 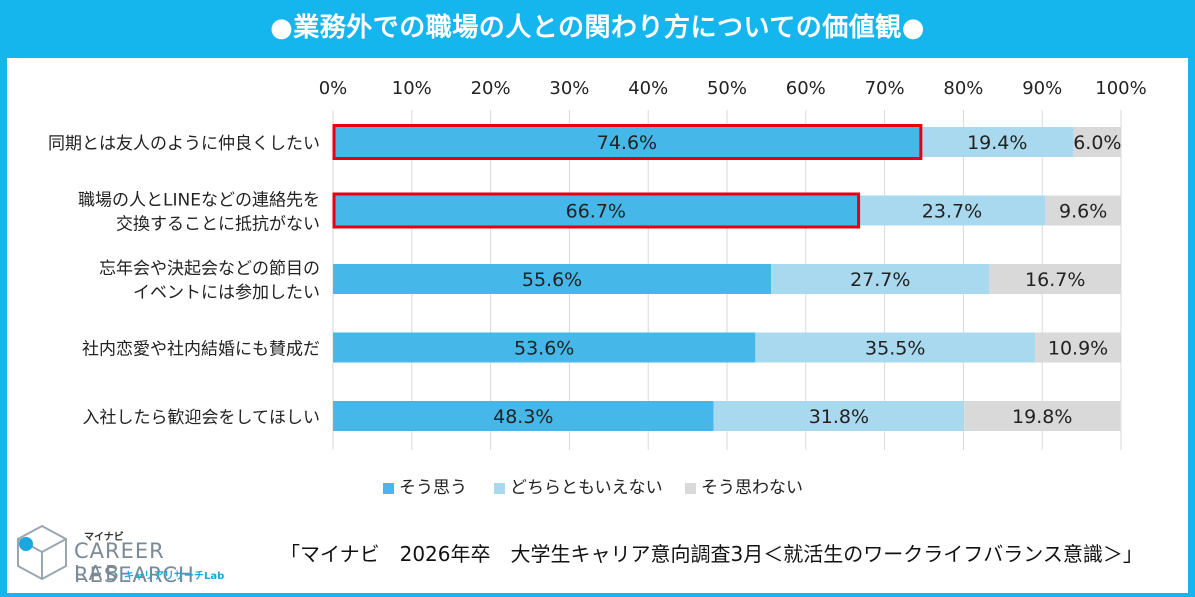 I want to click on data-label: 35.5%, so click(x=895, y=349).